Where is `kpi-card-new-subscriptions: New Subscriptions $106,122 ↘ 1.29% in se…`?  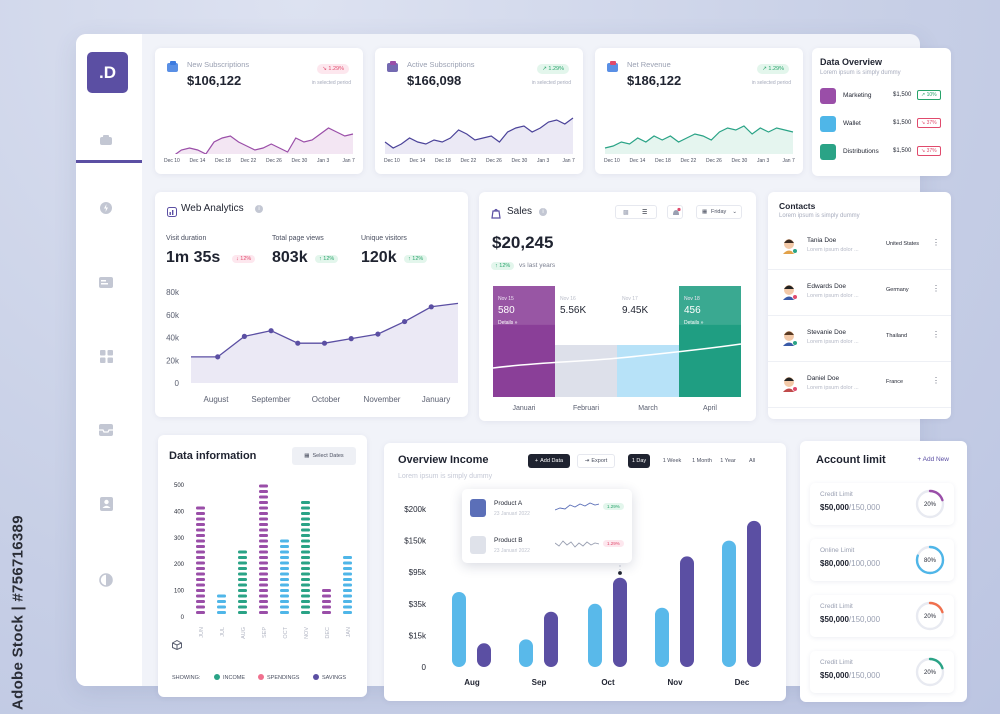 kpi-card-new-subscriptions: New Subscriptions $106,122 ↘ 1.29% in se… is located at coordinates (259, 111).